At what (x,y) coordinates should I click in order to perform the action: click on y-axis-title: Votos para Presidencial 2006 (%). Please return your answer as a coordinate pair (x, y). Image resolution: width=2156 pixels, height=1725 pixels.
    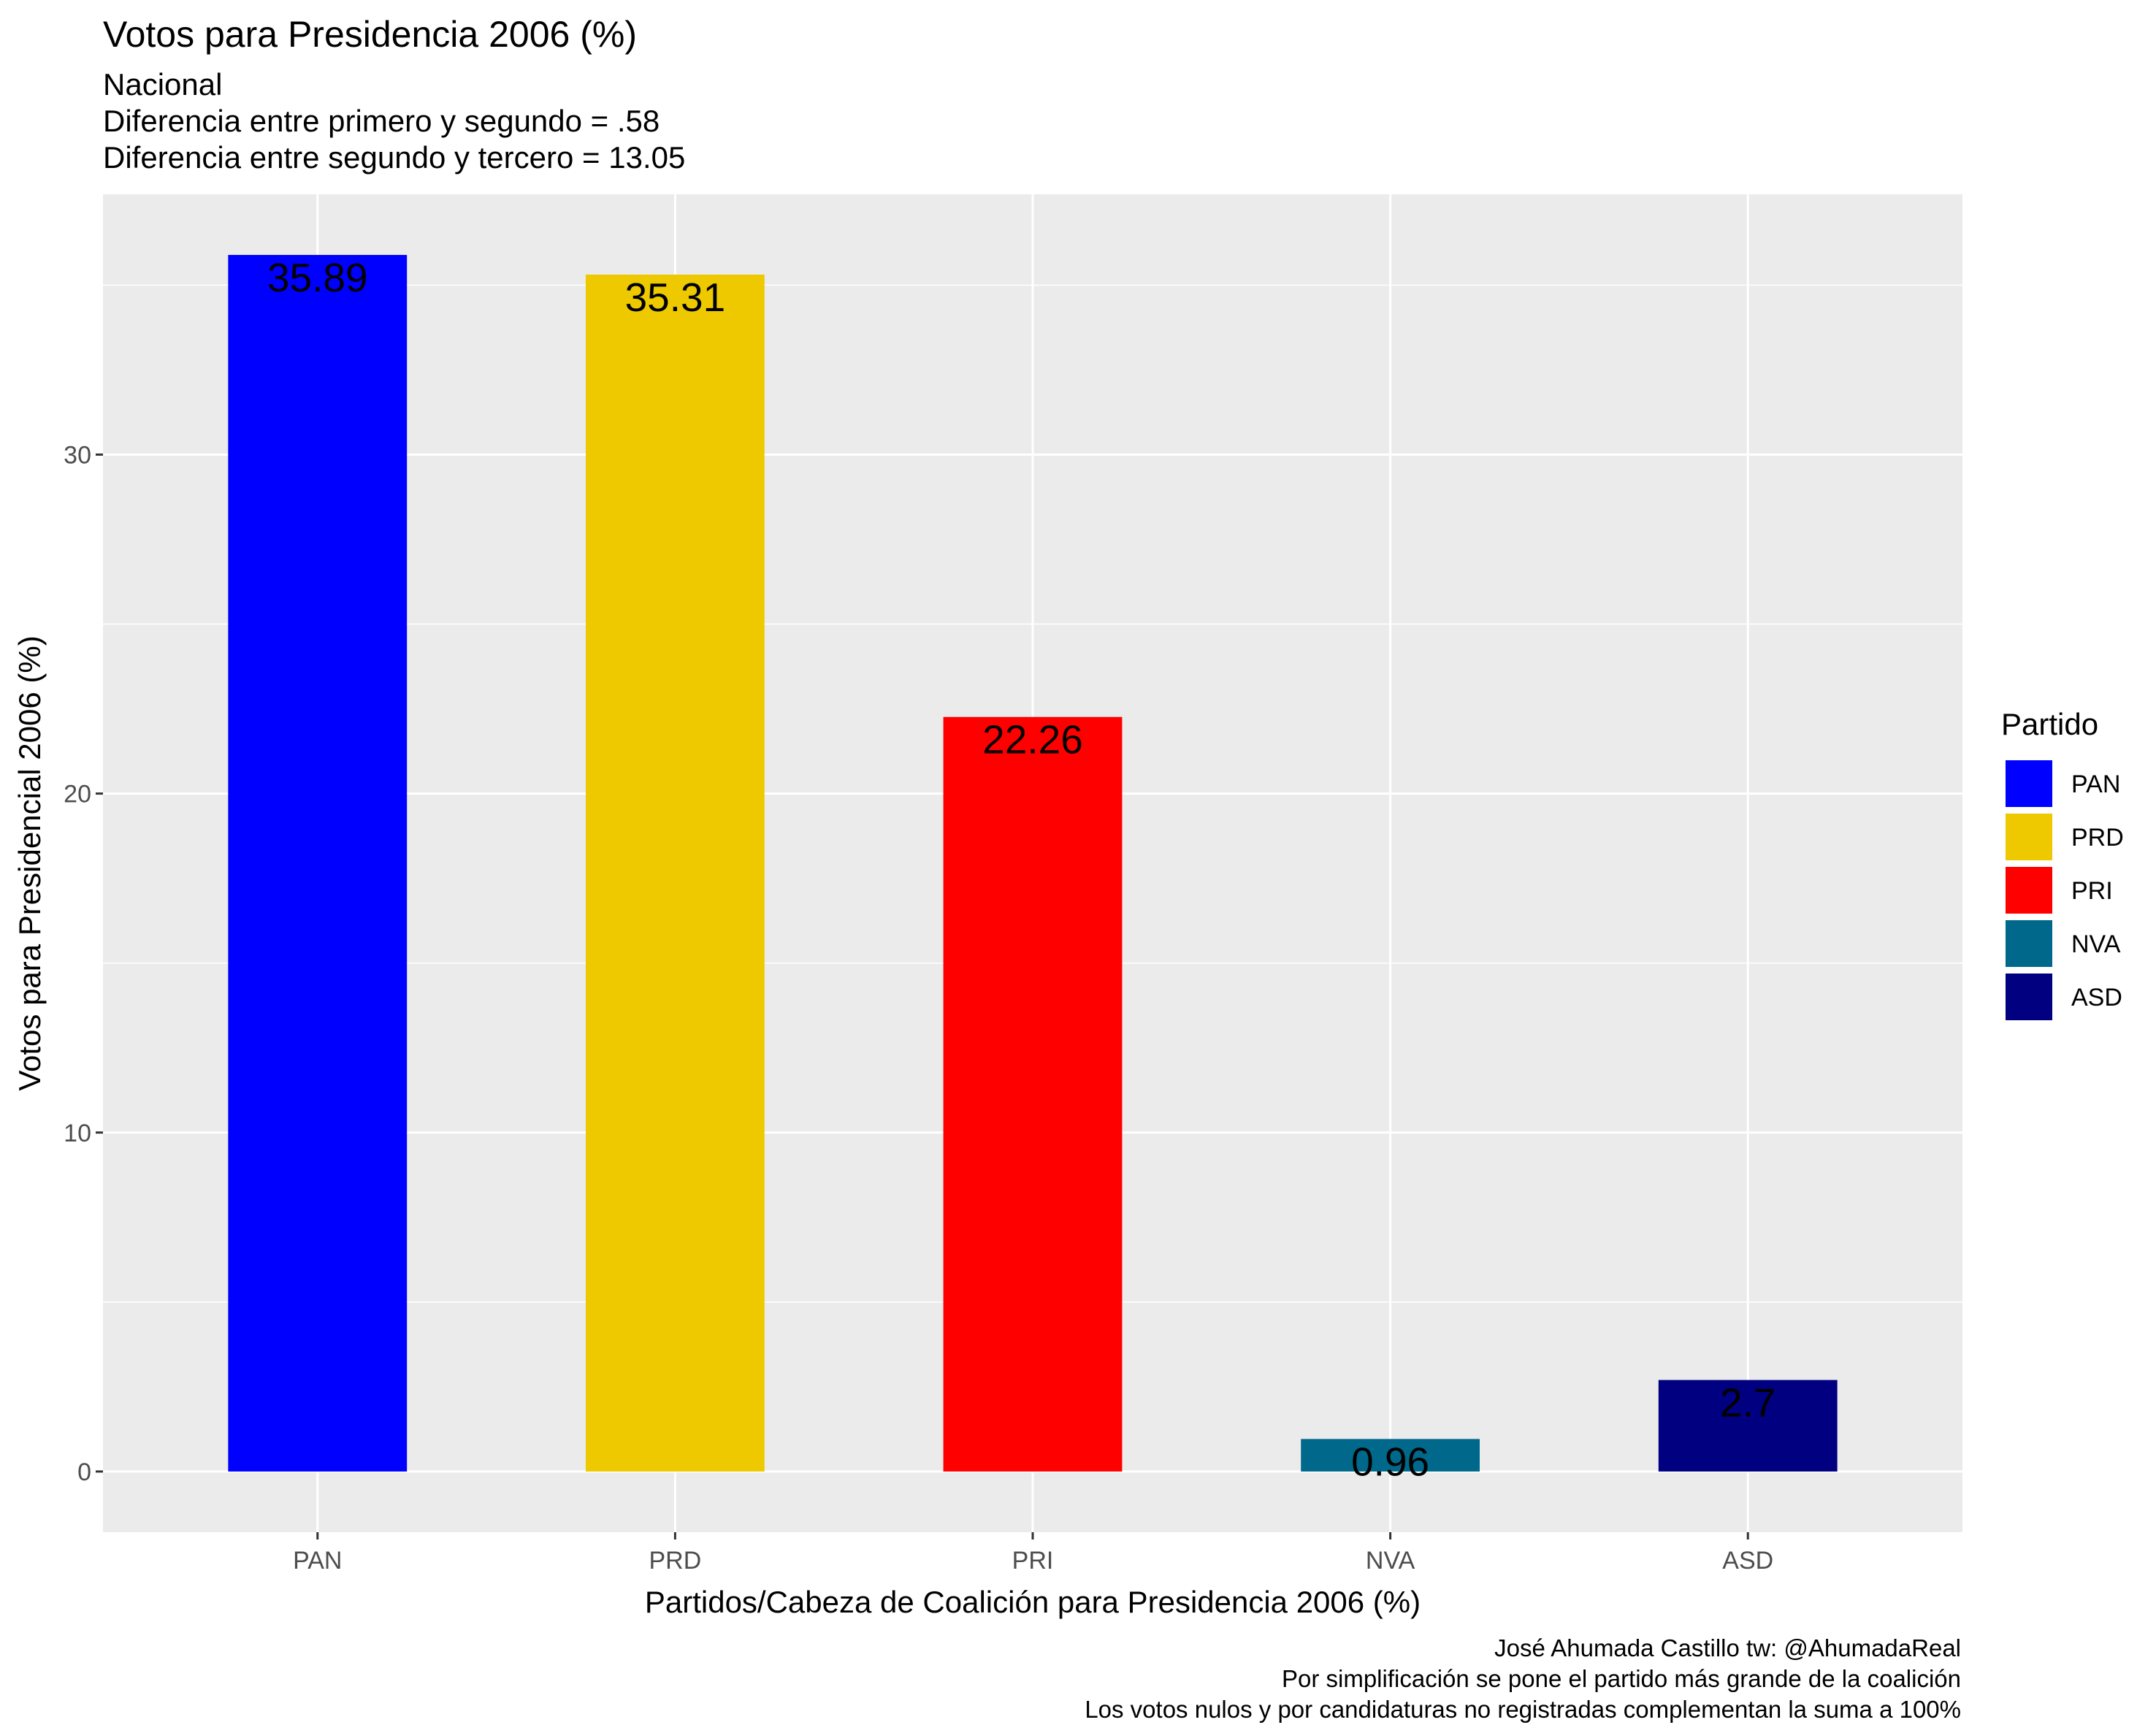
    Looking at the image, I should click on (30, 862).